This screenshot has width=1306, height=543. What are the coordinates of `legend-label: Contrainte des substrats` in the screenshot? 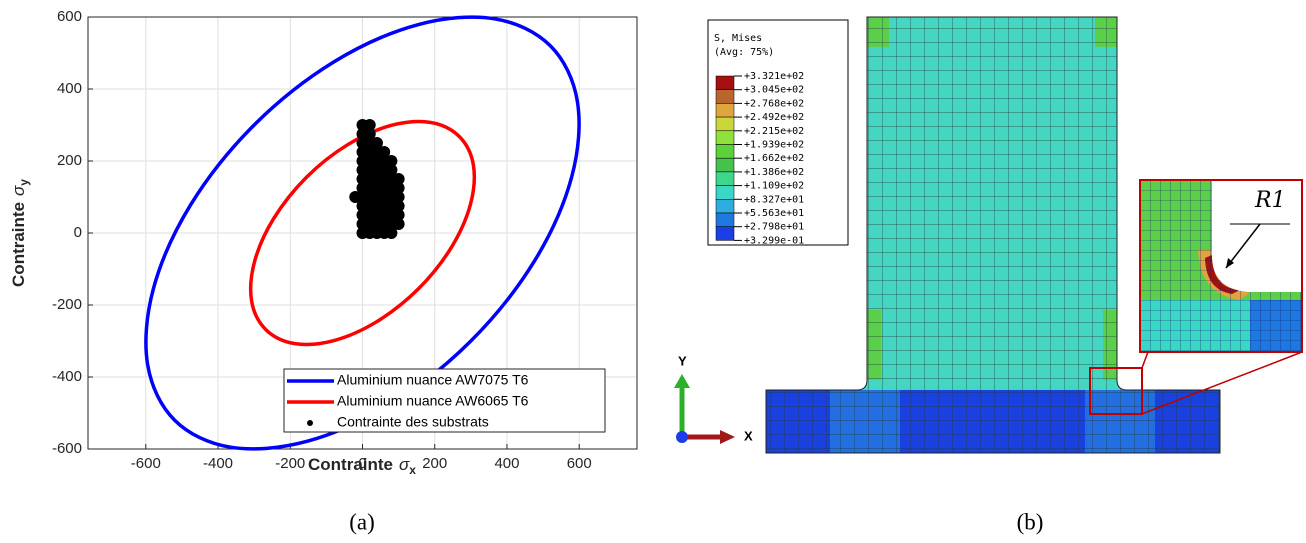 It's located at (413, 422).